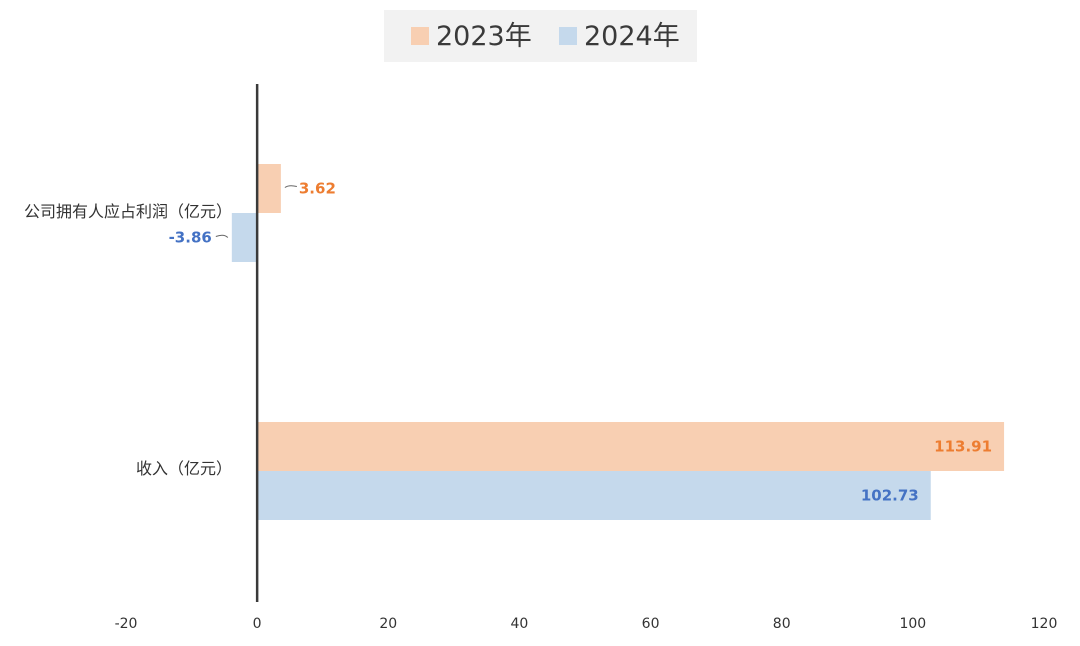 This screenshot has height=646, width=1080. What do you see at coordinates (420, 36) in the screenshot?
I see `legend-swatch-2023` at bounding box center [420, 36].